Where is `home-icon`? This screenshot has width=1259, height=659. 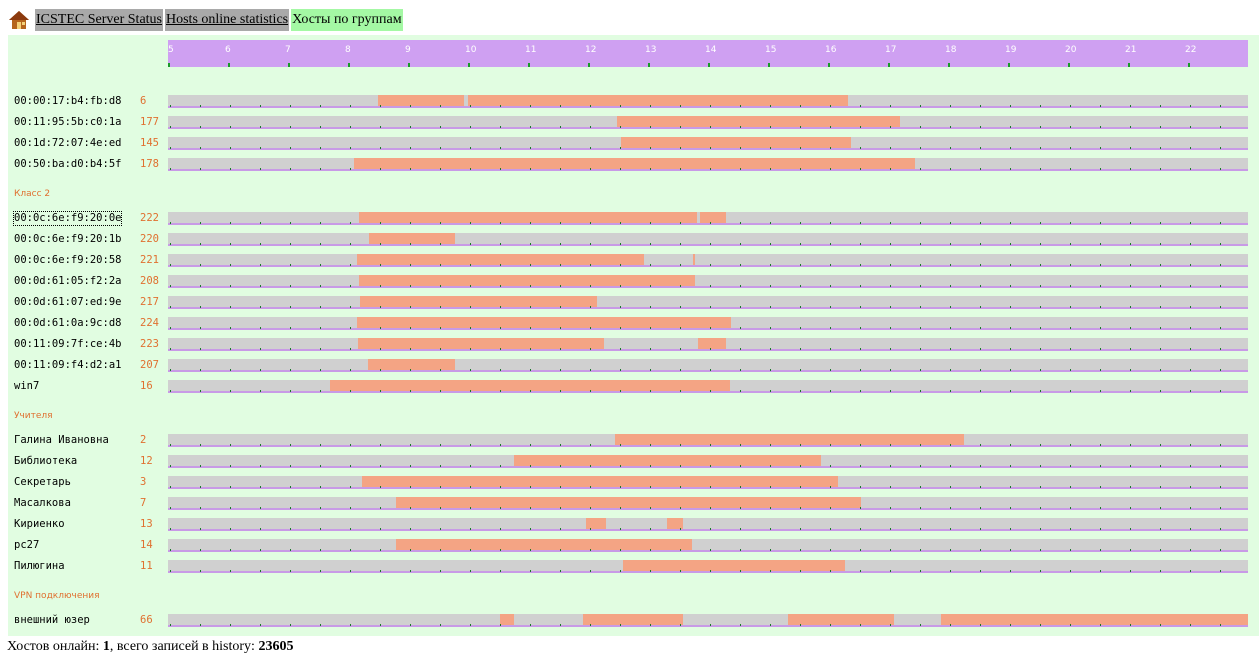
home-icon is located at coordinates (19, 20).